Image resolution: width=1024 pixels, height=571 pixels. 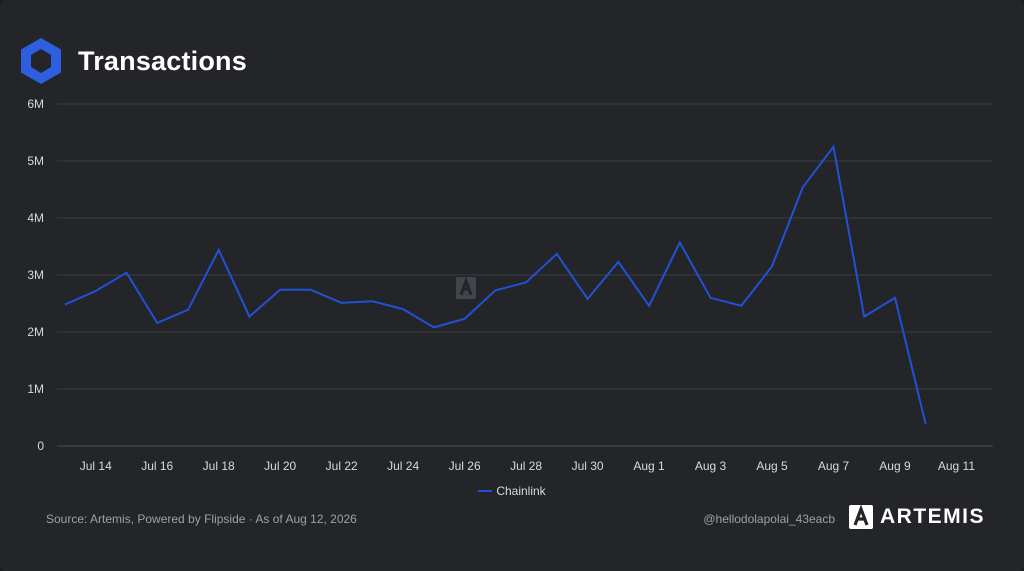 I want to click on artemis-logo-icon, so click(x=861, y=517).